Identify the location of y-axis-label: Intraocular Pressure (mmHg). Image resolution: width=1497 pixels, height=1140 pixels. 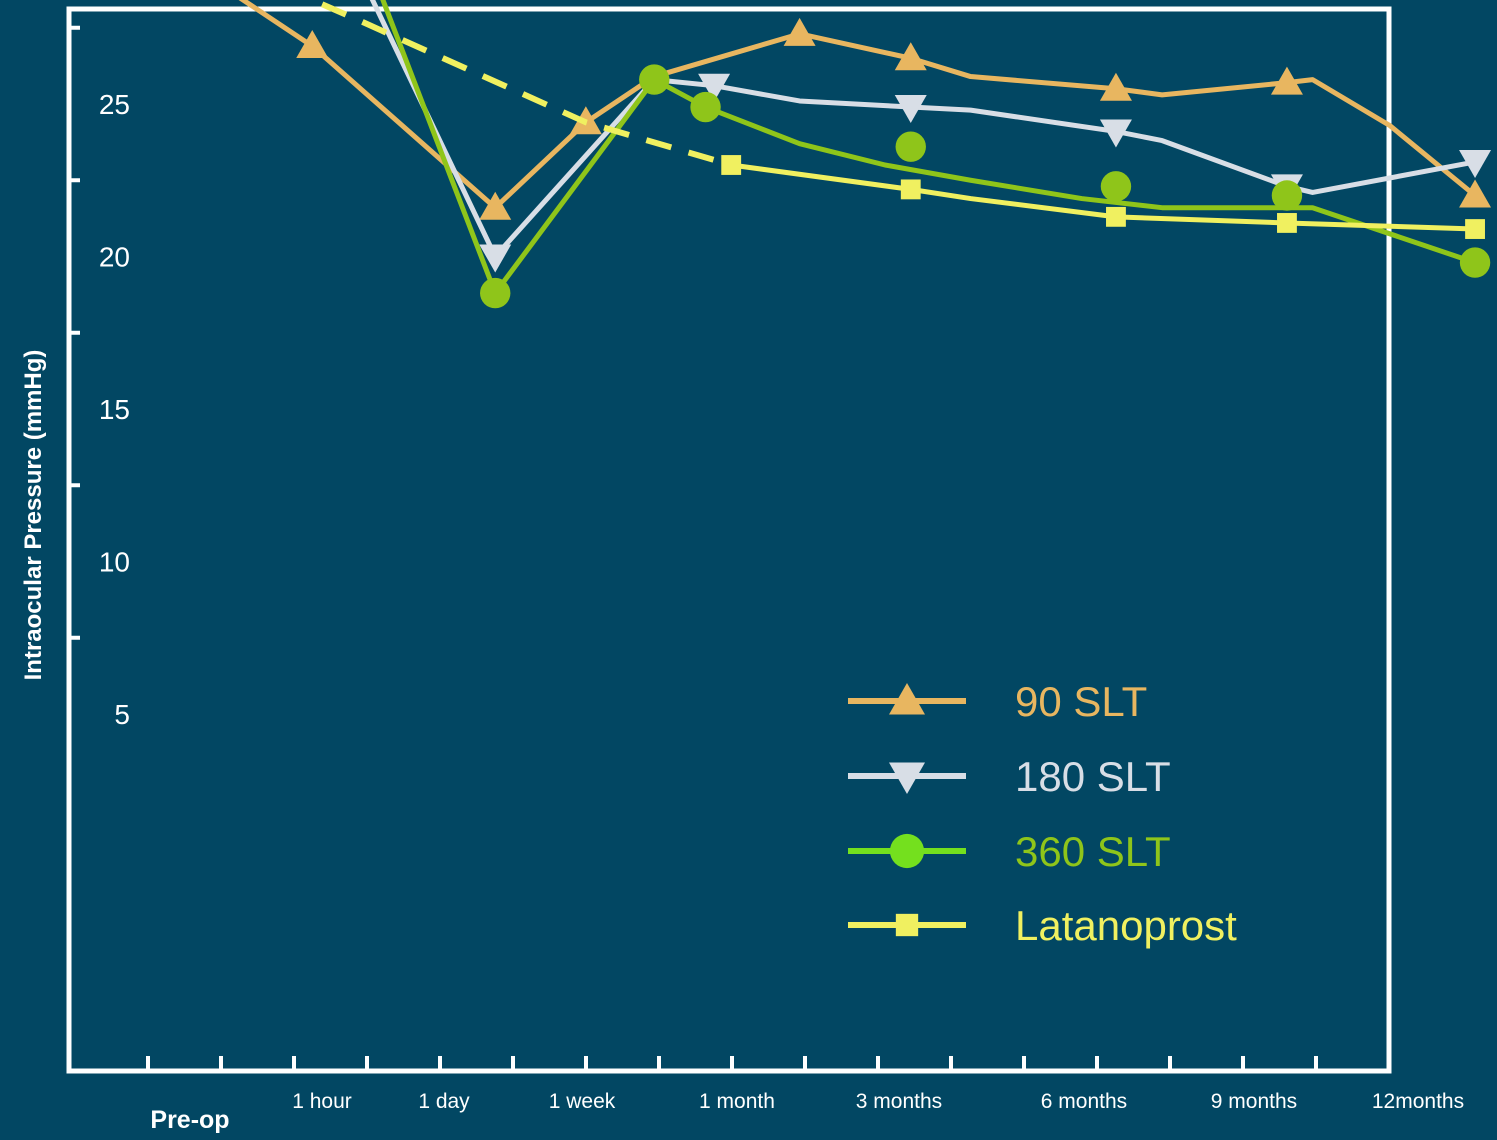
(33, 515).